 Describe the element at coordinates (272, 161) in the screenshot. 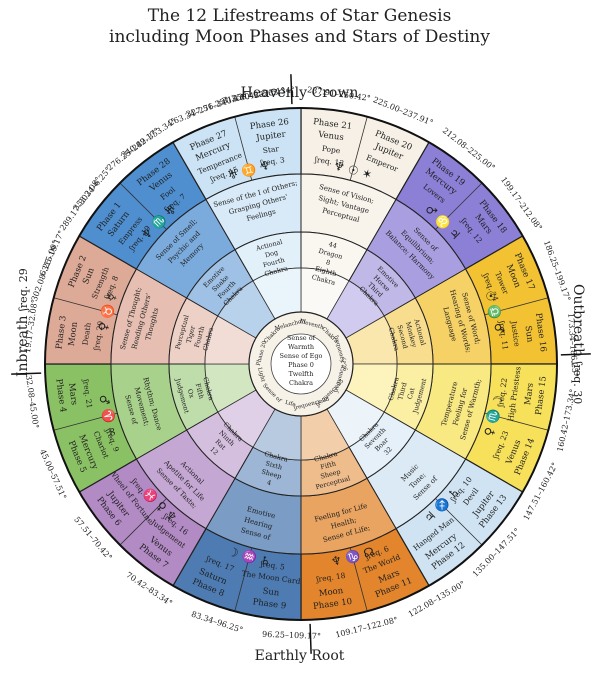

I see `card-label-north-west-pale-blue-3: ʃreq. 3` at that location.